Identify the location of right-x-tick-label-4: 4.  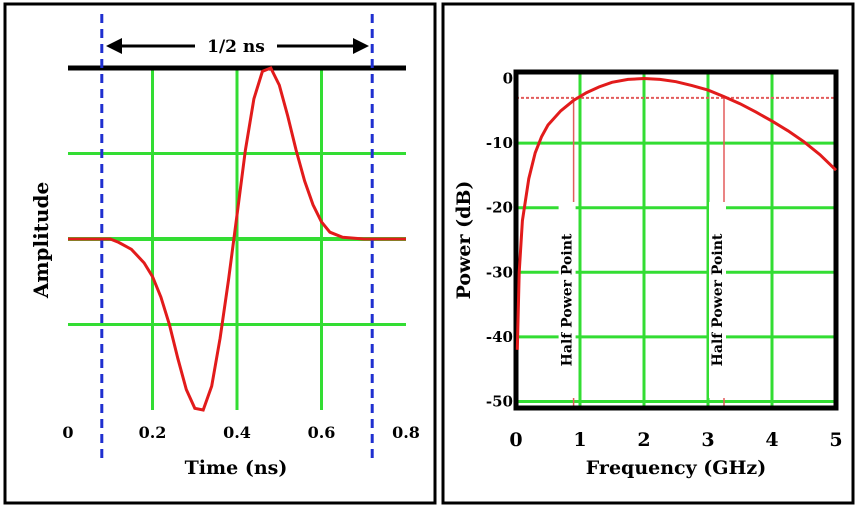
(771, 440).